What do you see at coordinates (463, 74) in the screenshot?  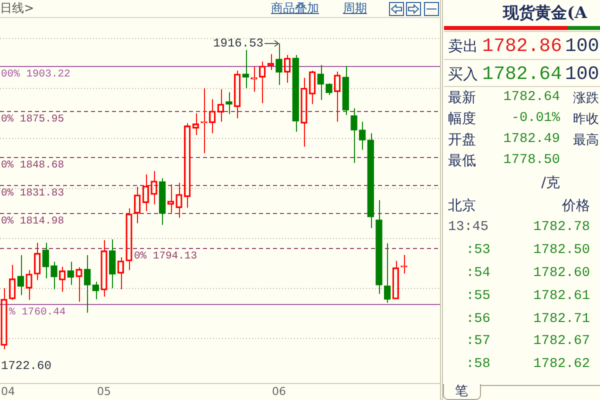 I see `text: 买入` at bounding box center [463, 74].